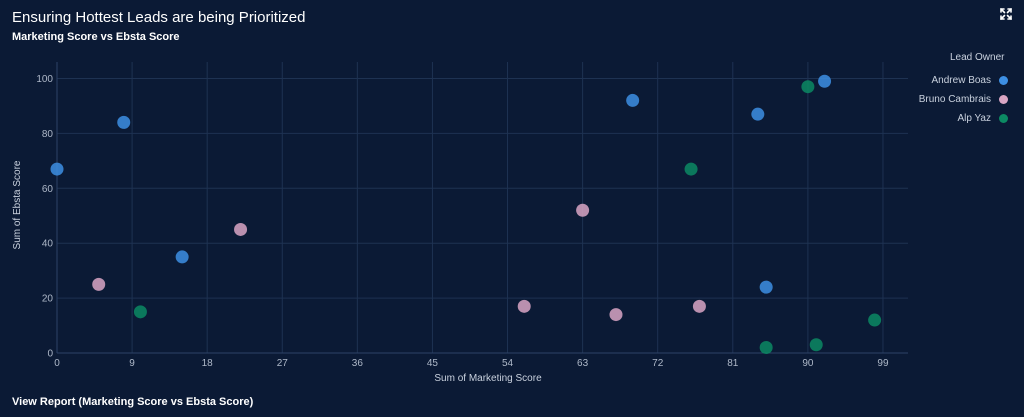 The height and width of the screenshot is (417, 1024). Describe the element at coordinates (17, 204) in the screenshot. I see `y-axis-label: Sum of Ebsta Score` at that location.